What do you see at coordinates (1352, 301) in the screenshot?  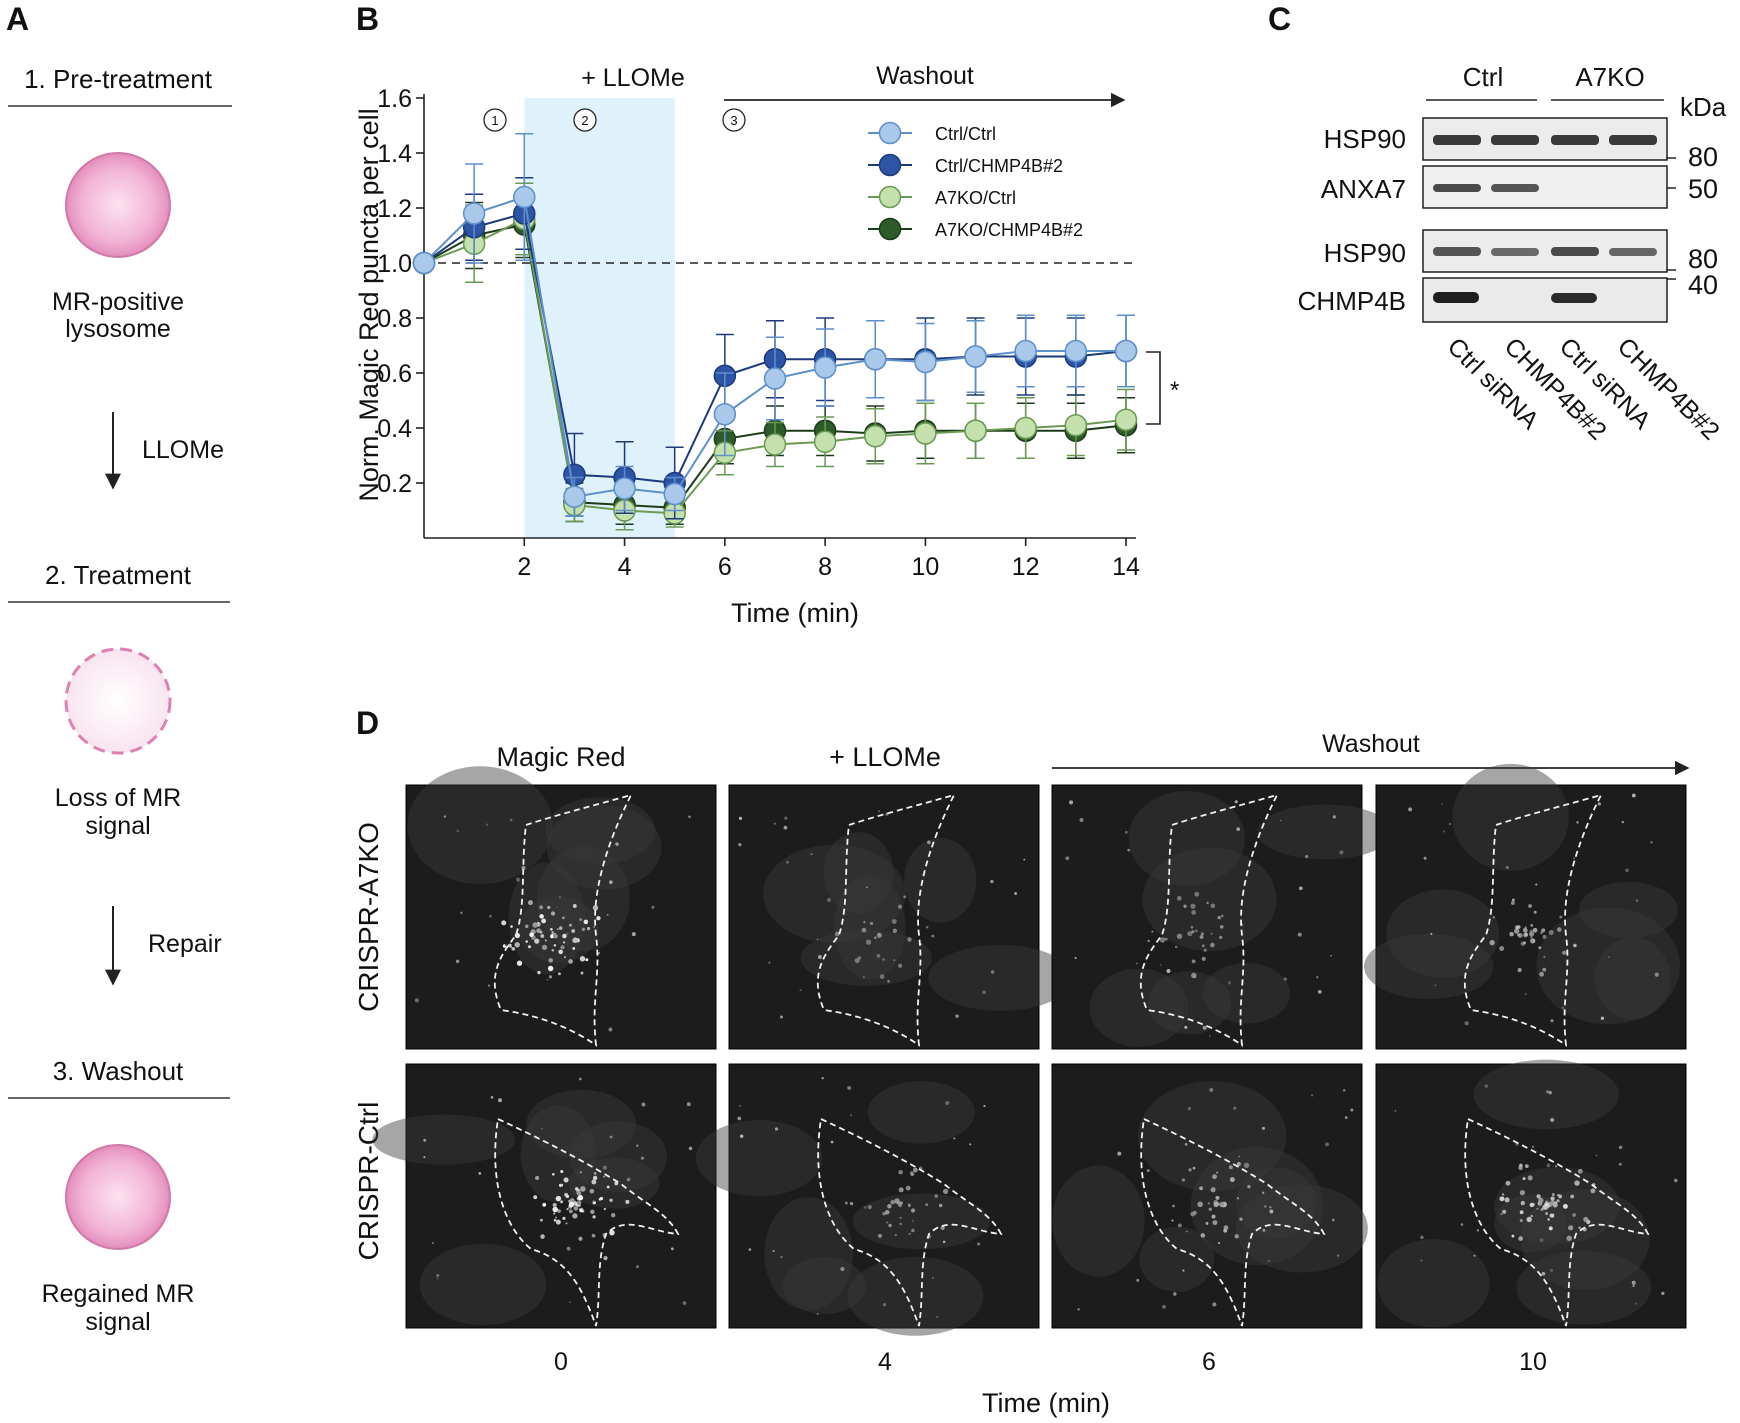 I see `blot-row-label: CHMP4B` at bounding box center [1352, 301].